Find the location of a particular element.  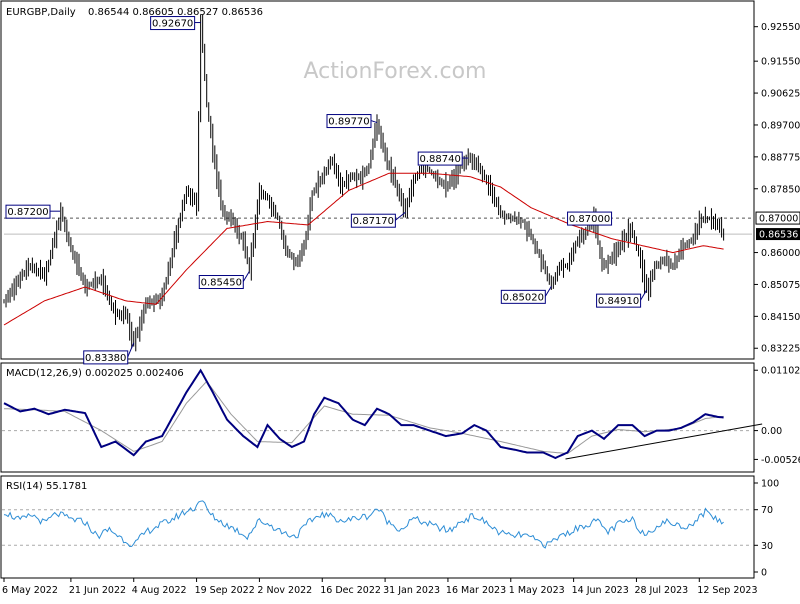

price-axis-label: 0.92550 is located at coordinates (780, 27).